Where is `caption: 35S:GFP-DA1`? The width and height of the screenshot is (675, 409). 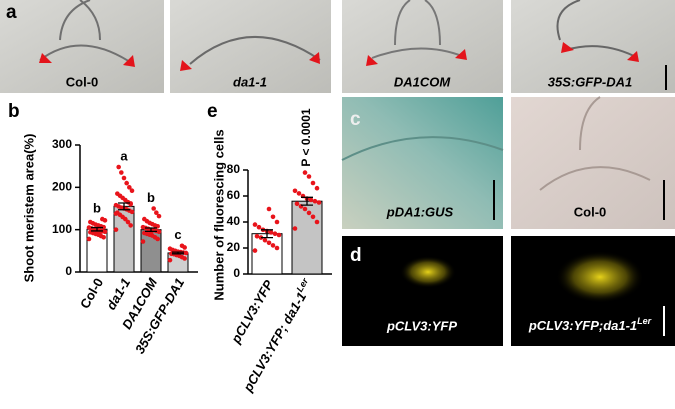 caption: 35S:GFP-DA1 is located at coordinates (590, 81).